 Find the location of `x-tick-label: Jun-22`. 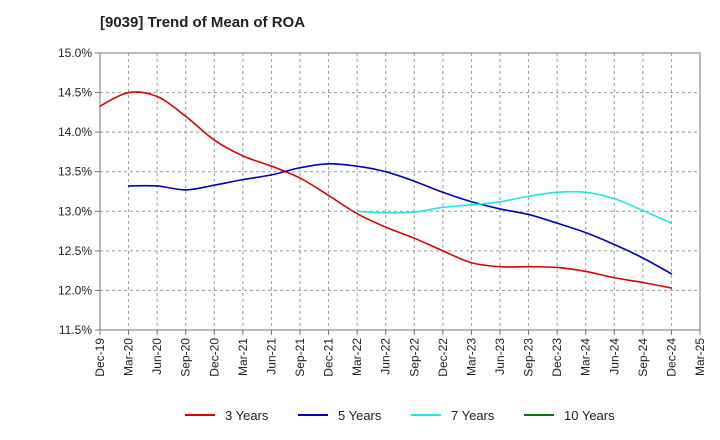

x-tick-label: Jun-22 is located at coordinates (386, 356).